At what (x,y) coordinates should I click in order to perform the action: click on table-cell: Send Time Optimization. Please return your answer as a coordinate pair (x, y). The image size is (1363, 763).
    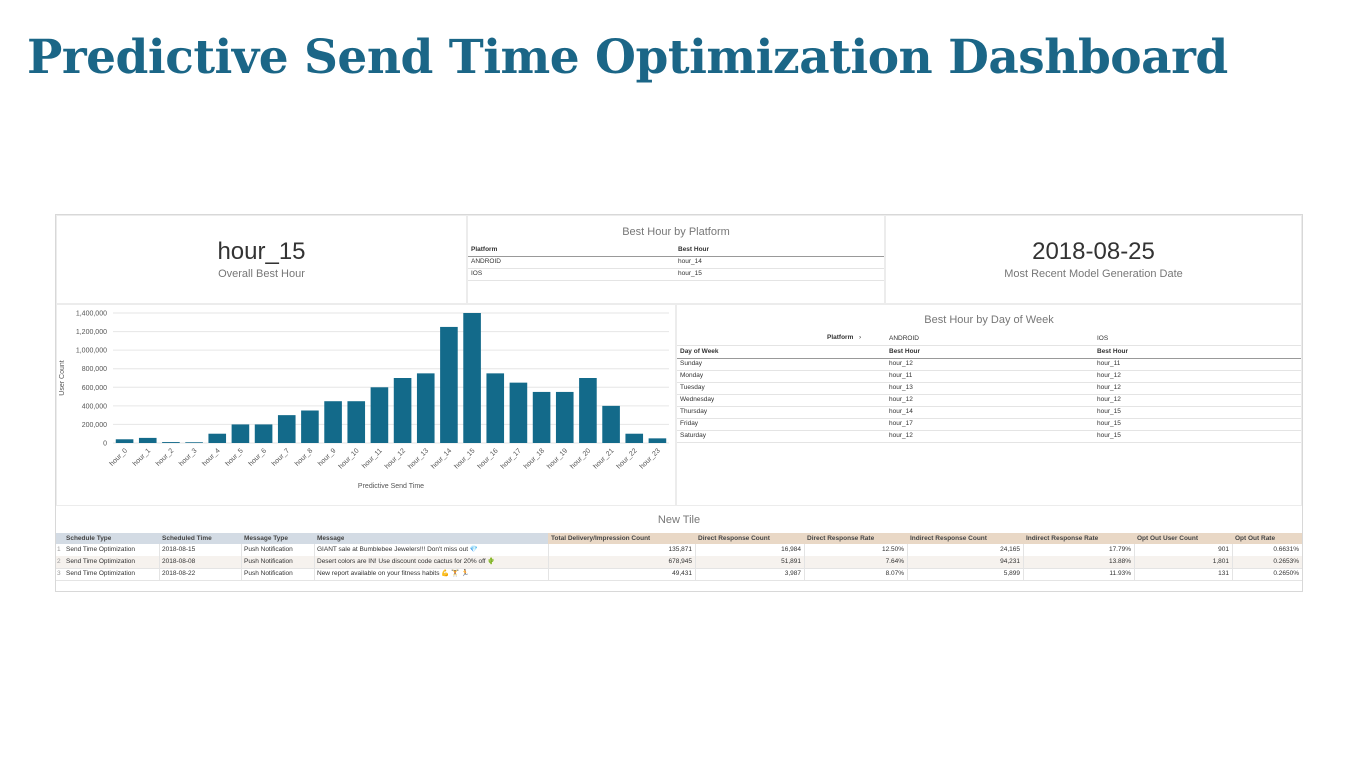
    Looking at the image, I should click on (101, 561).